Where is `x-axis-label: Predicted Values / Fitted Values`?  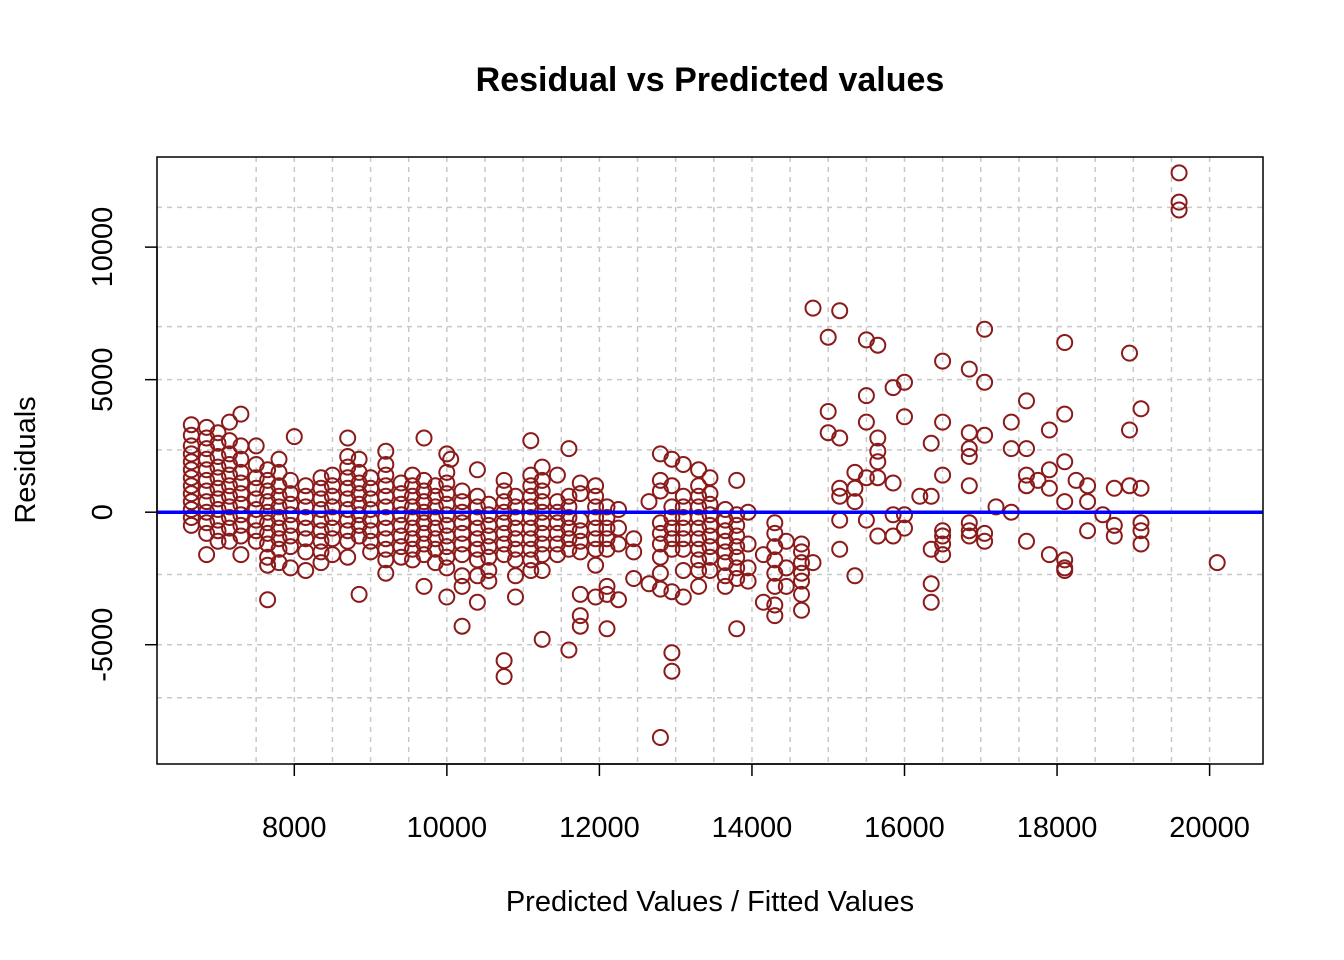 x-axis-label: Predicted Values / Fitted Values is located at coordinates (710, 902).